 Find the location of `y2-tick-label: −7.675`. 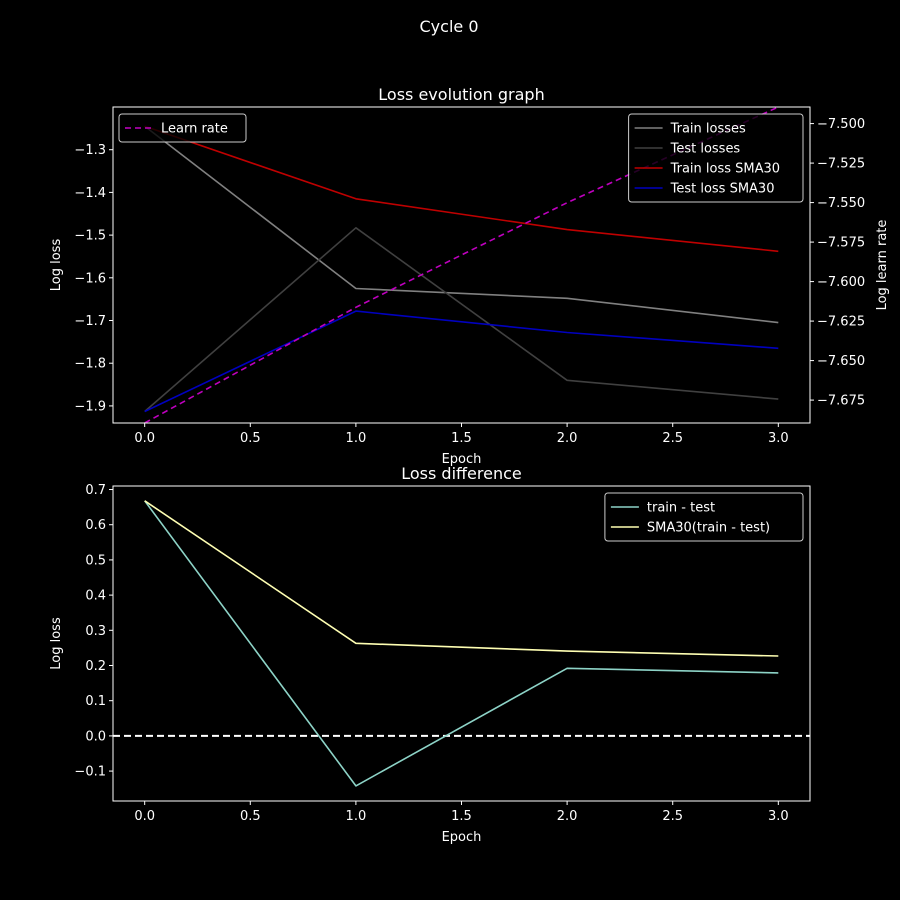

y2-tick-label: −7.675 is located at coordinates (841, 401).